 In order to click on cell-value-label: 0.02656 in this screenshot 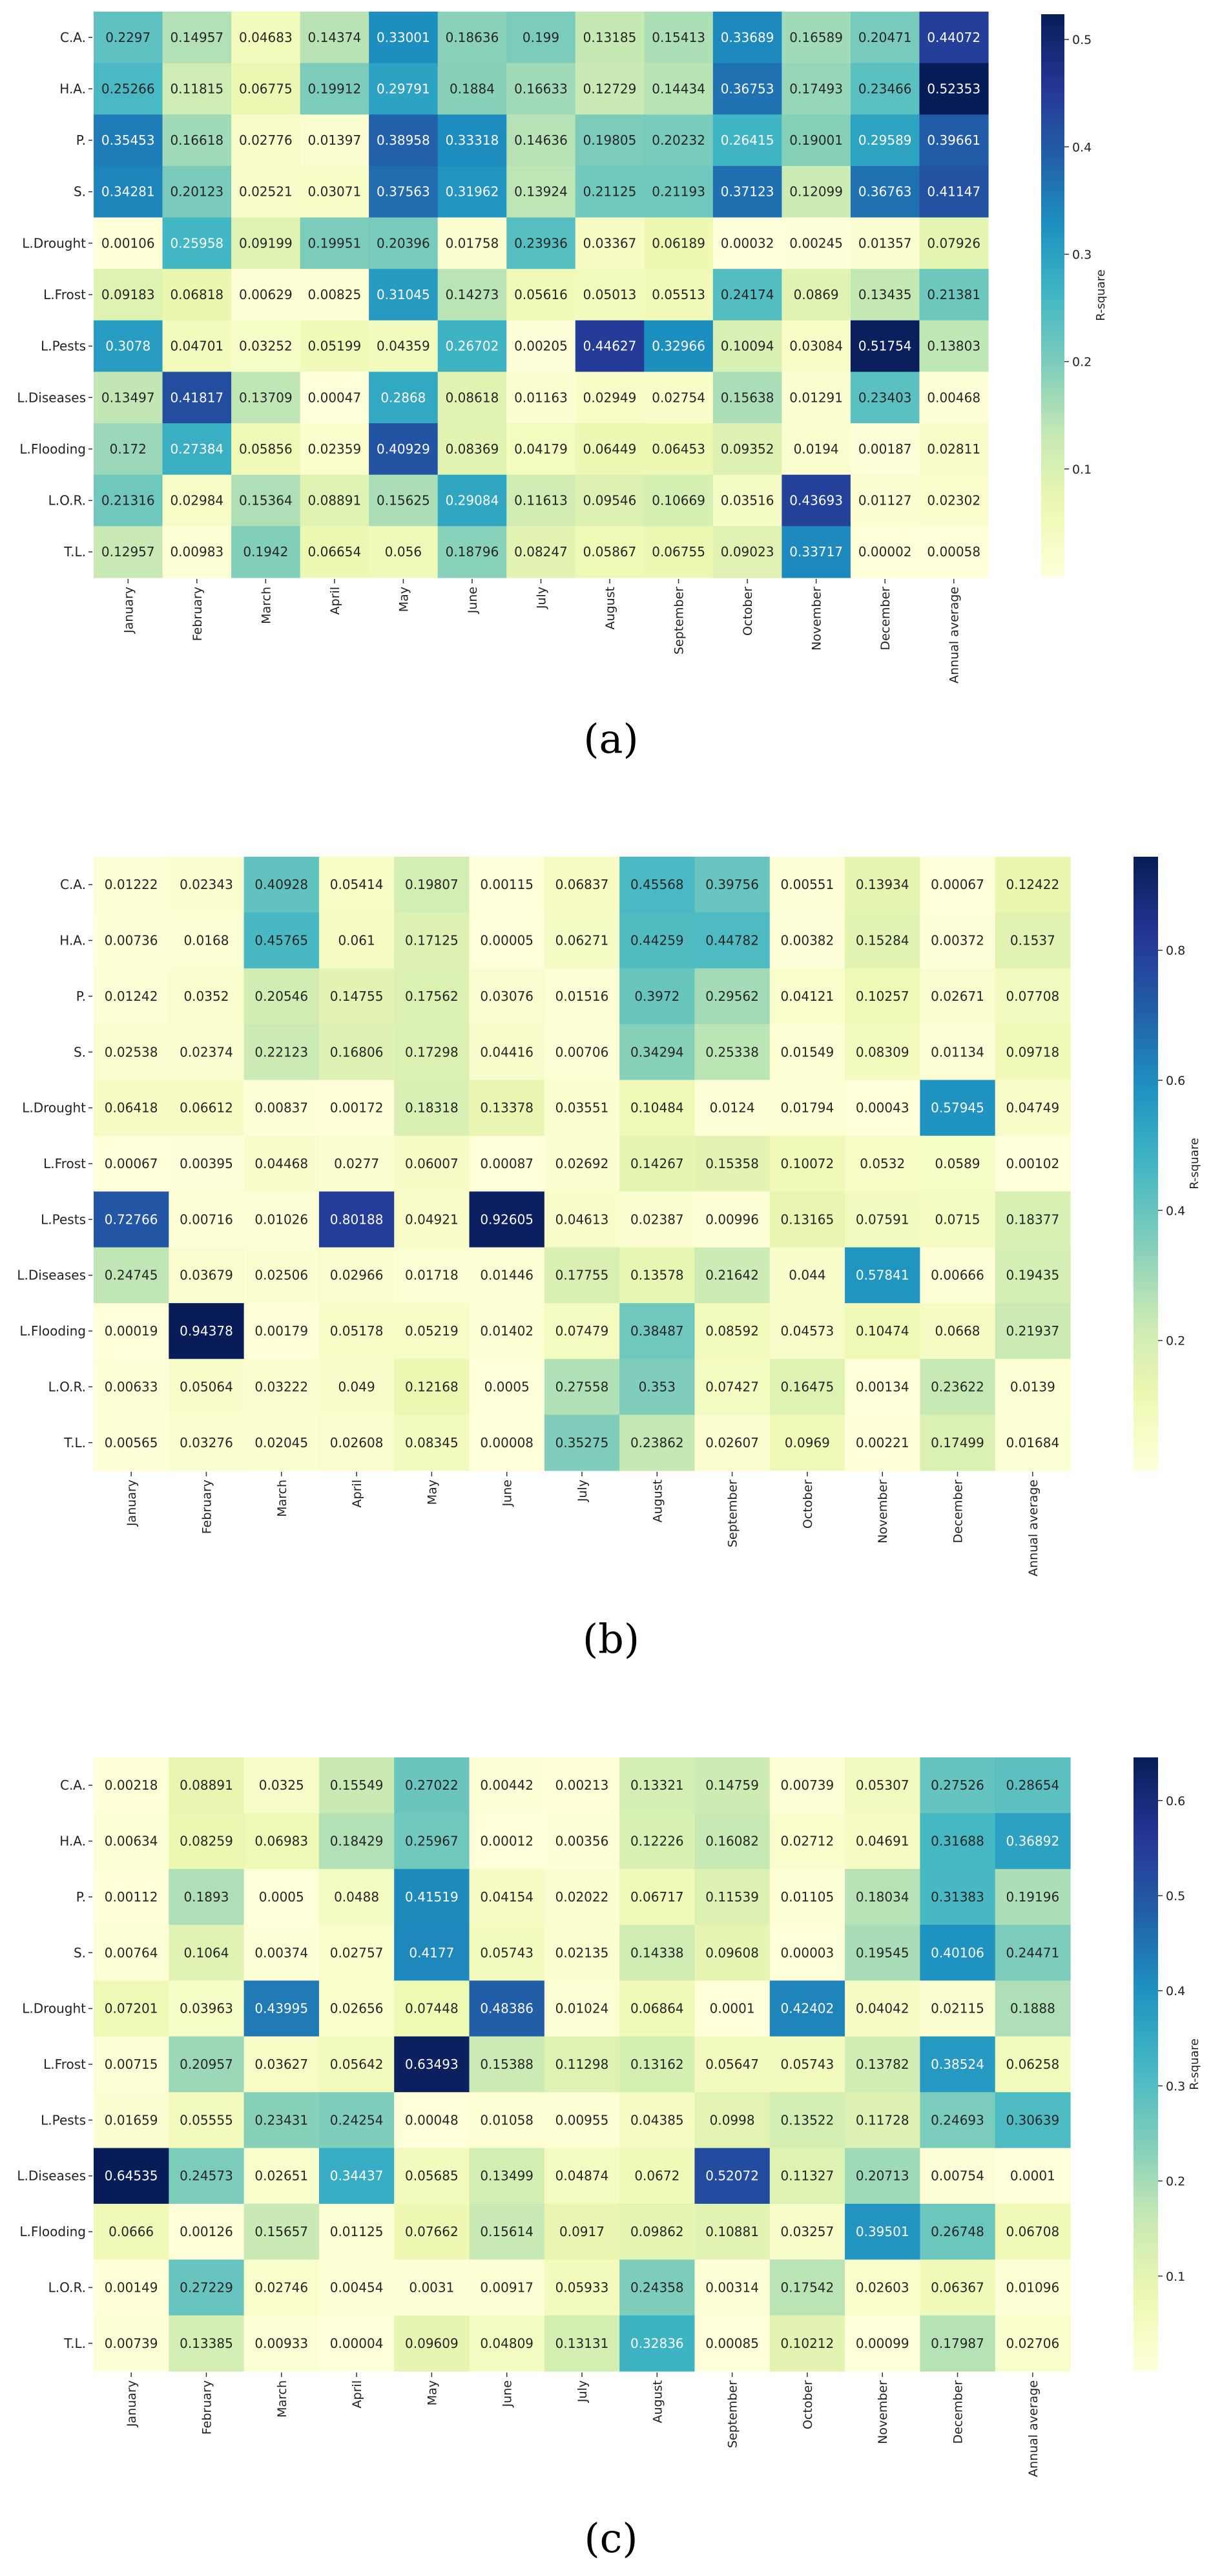, I will do `click(357, 2008)`.